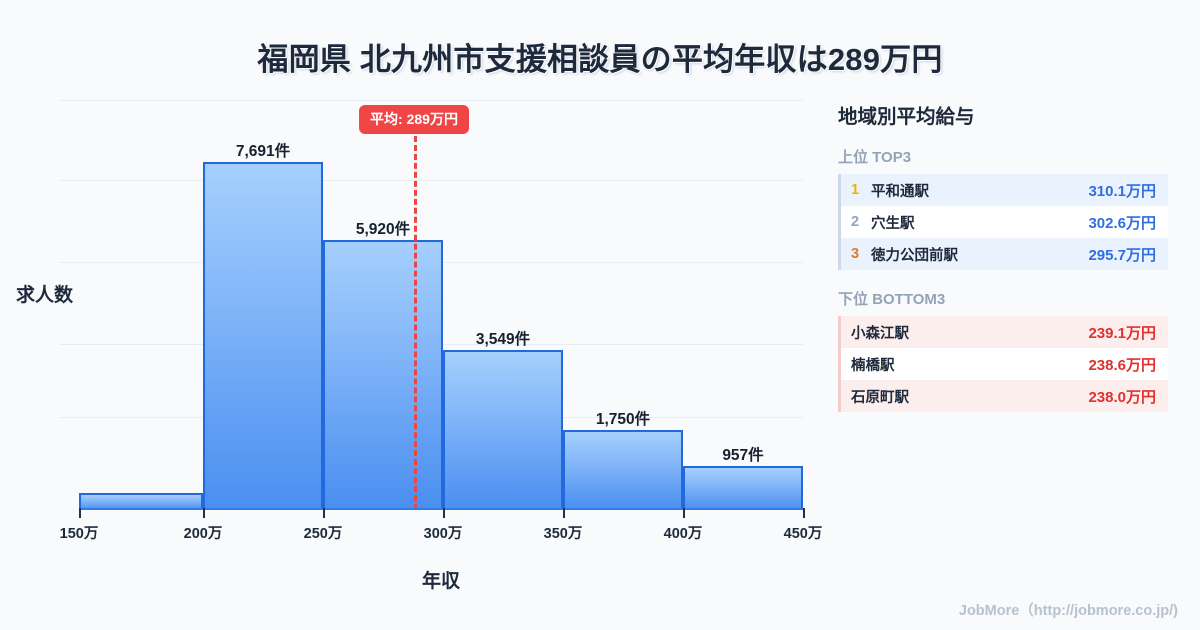 This screenshot has height=630, width=1200. I want to click on rank-row: 楠橋駅 238.6万円, so click(1004, 364).